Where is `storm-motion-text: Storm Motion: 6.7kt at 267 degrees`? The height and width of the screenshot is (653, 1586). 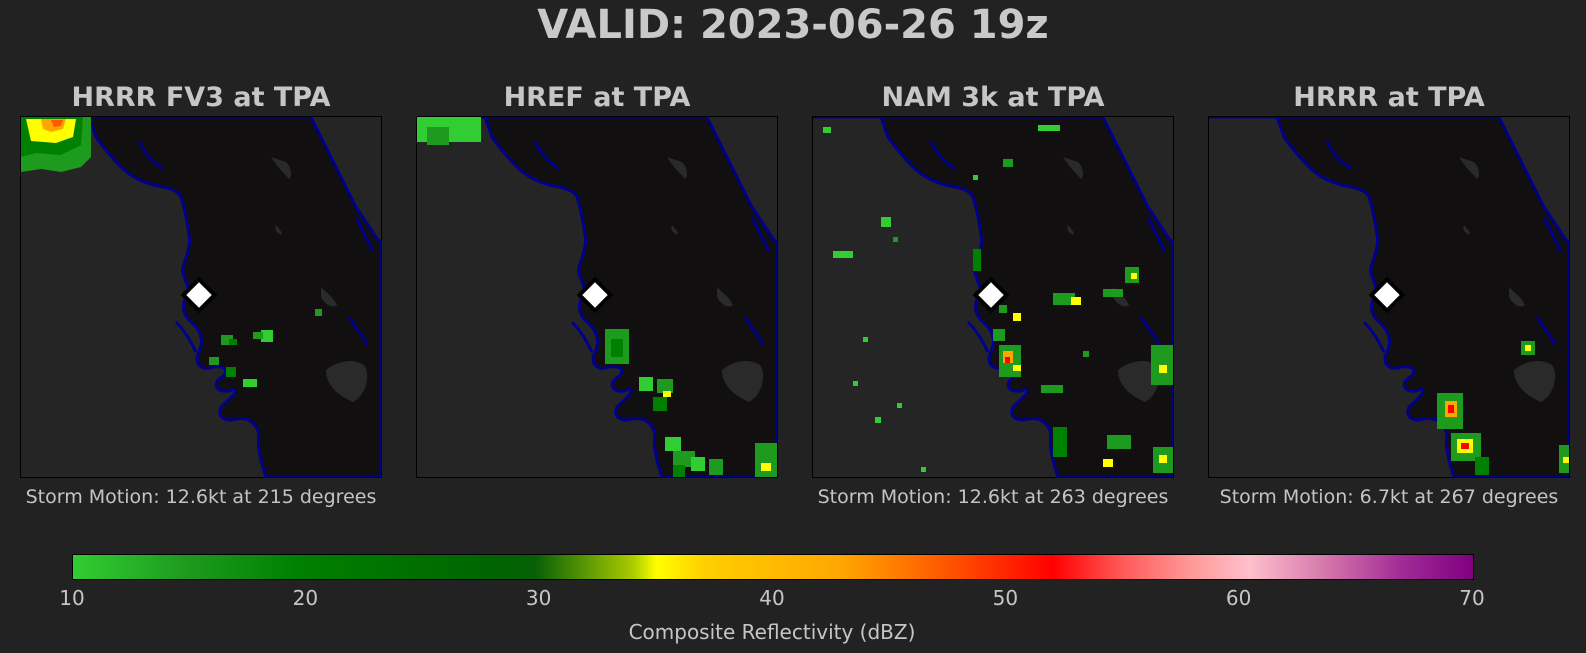
storm-motion-text: Storm Motion: 6.7kt at 267 degrees is located at coordinates (1389, 497).